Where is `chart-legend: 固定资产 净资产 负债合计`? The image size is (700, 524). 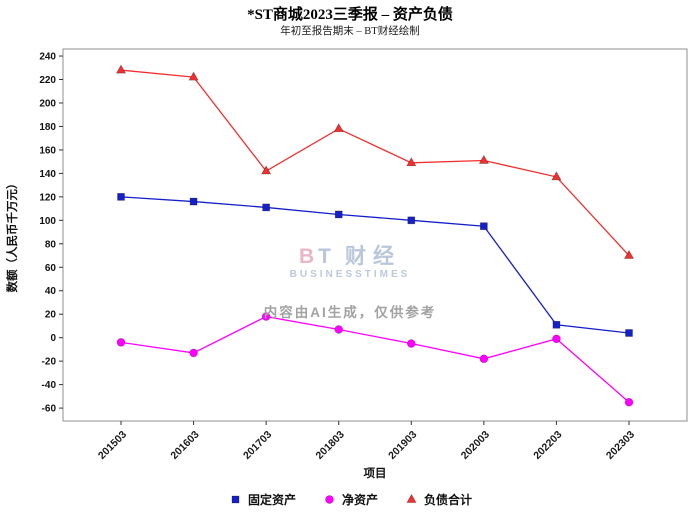 chart-legend: 固定资产 净资产 负债合计 is located at coordinates (350, 499).